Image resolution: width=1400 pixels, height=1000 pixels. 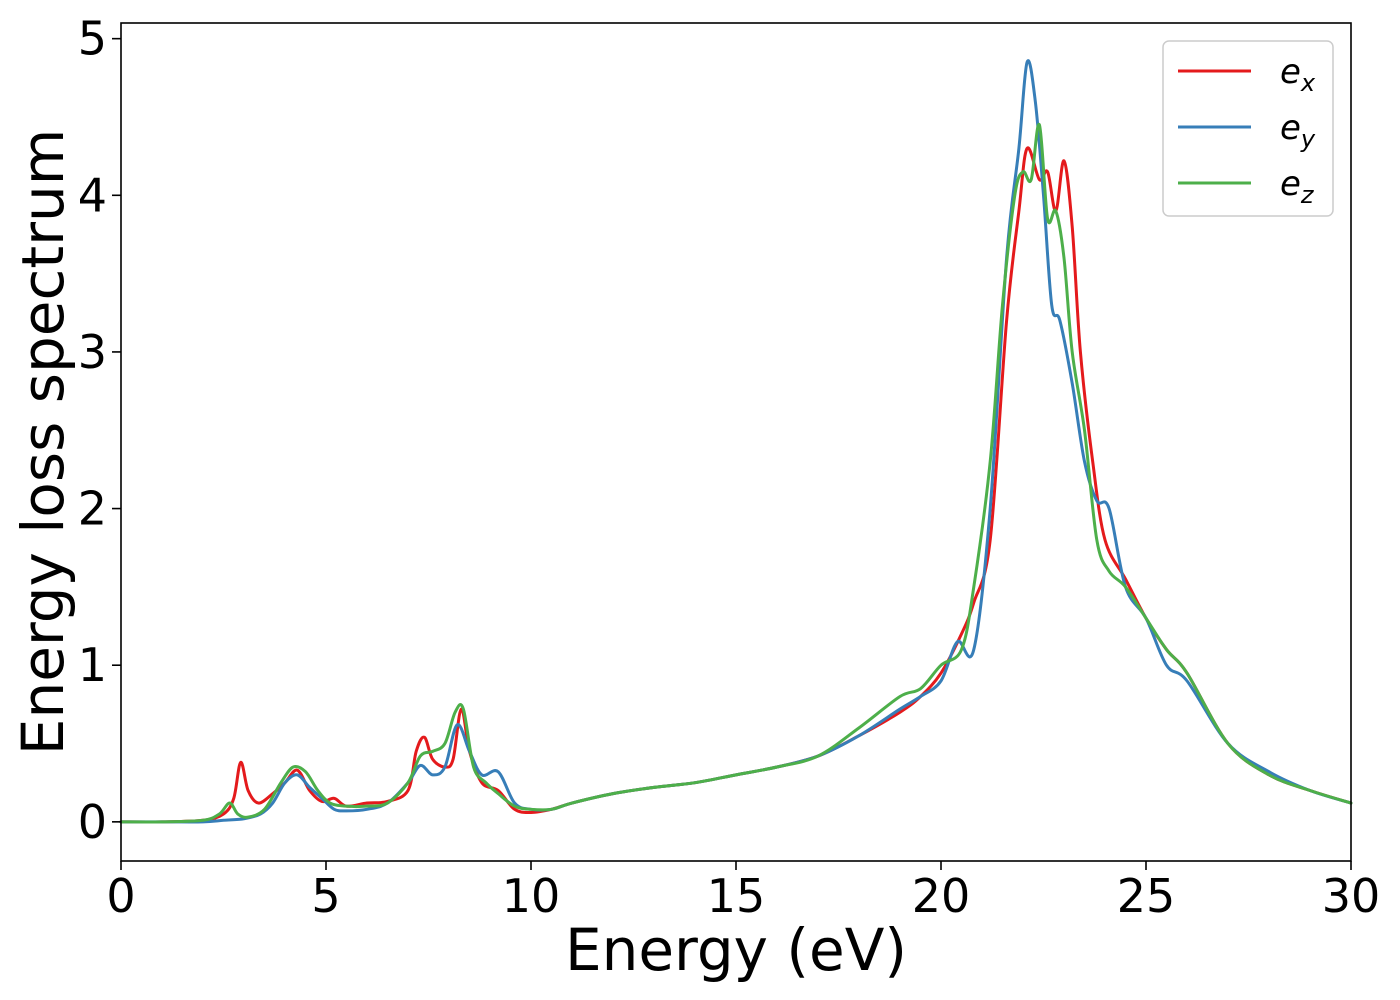 I want to click on legend-label-y: ey, so click(x=1298, y=130).